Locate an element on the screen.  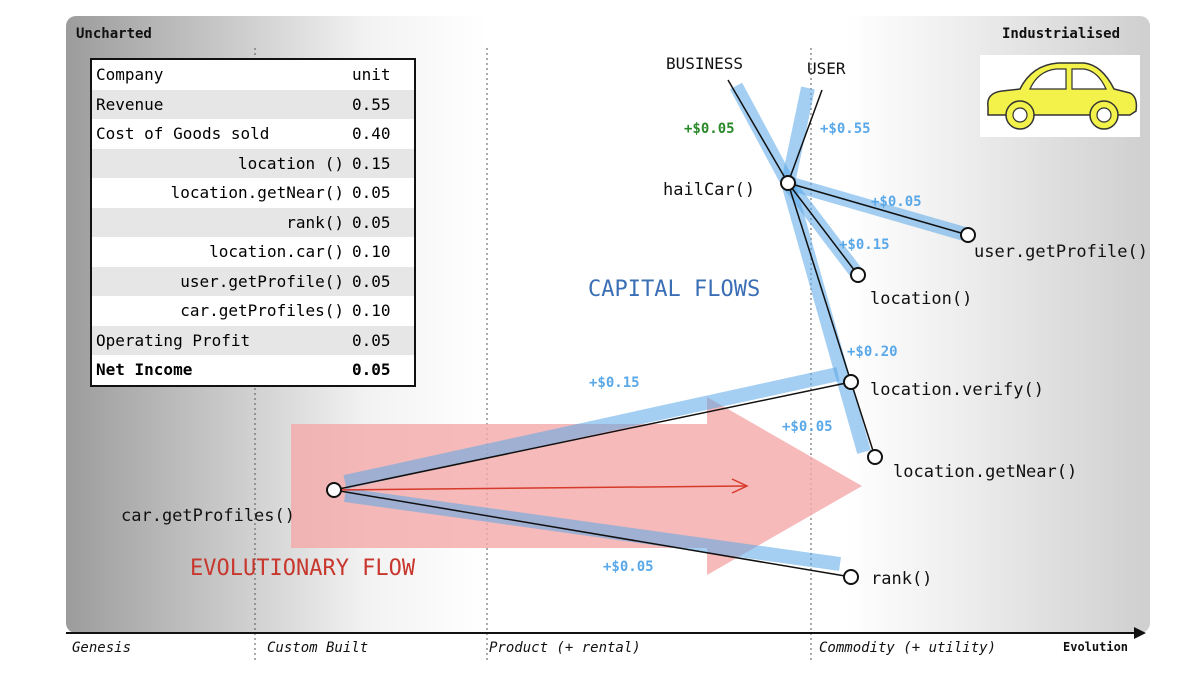
flow-verify-getnear: +$0.05 is located at coordinates (807, 427).